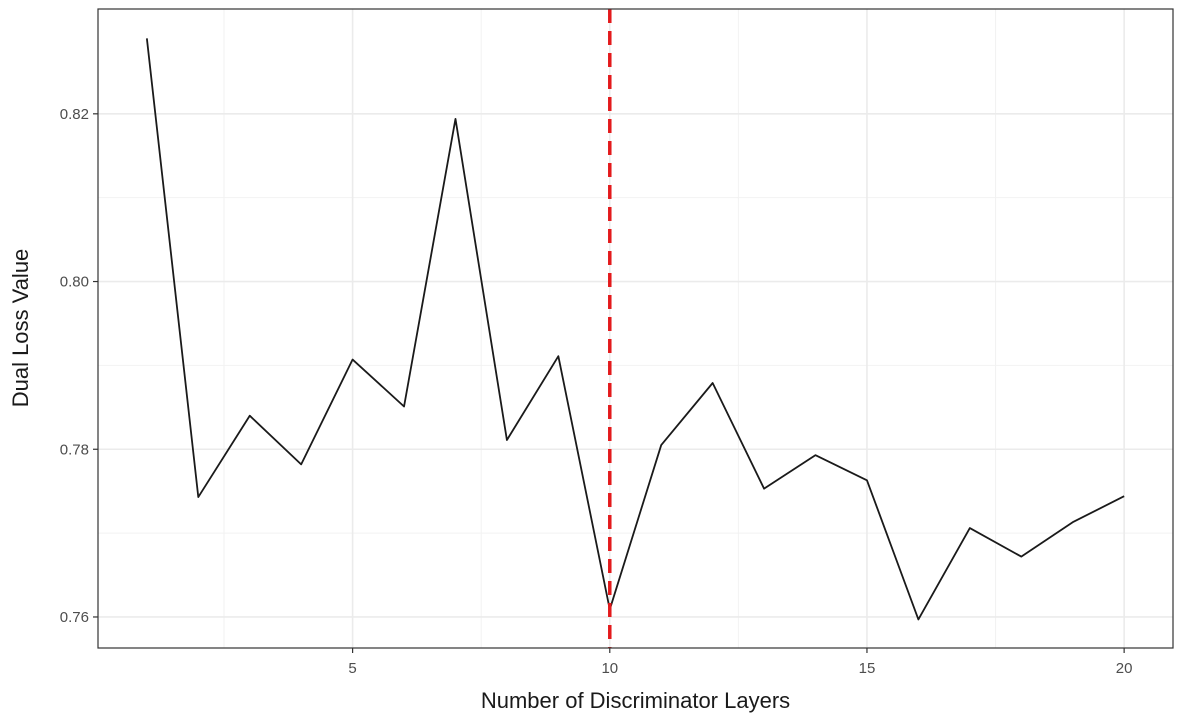  I want to click on y-tick-label: 0.82, so click(74, 114).